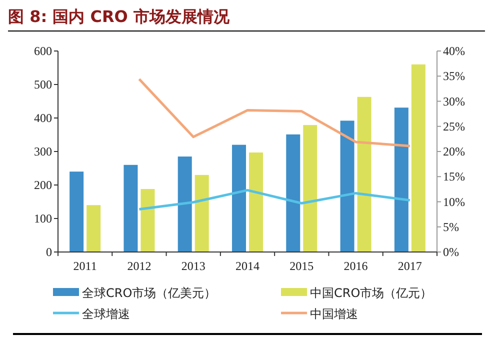 The image size is (493, 337). I want to click on legend-label: 中国CRO市场（亿元）, so click(371, 293).